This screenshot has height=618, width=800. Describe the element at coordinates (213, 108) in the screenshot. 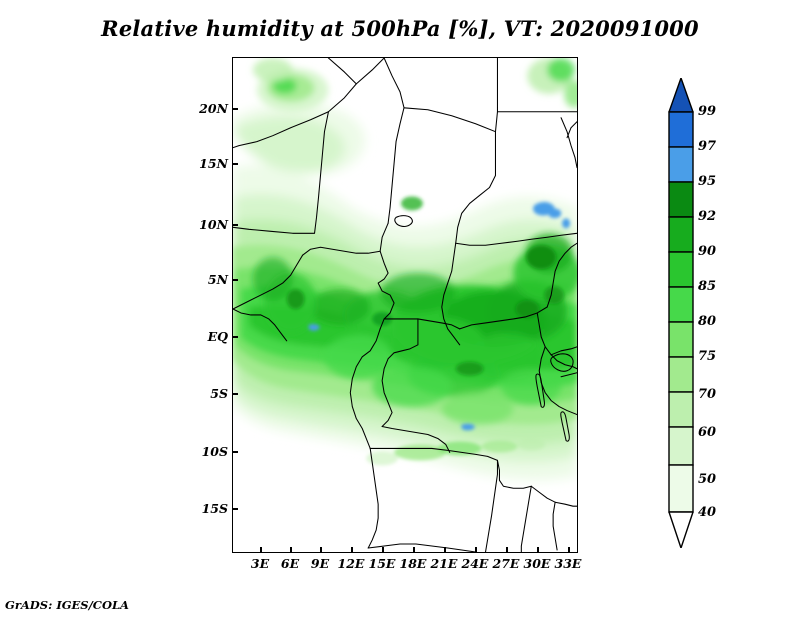

I see `ylabel-20N: 20N` at that location.